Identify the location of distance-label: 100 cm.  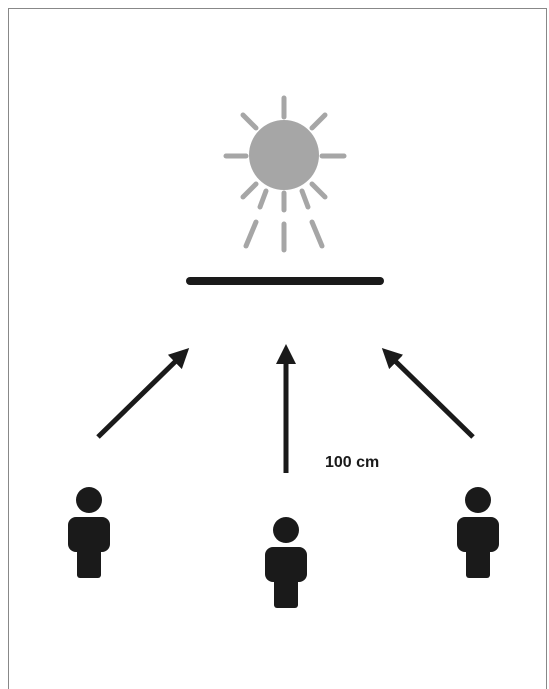
(352, 462).